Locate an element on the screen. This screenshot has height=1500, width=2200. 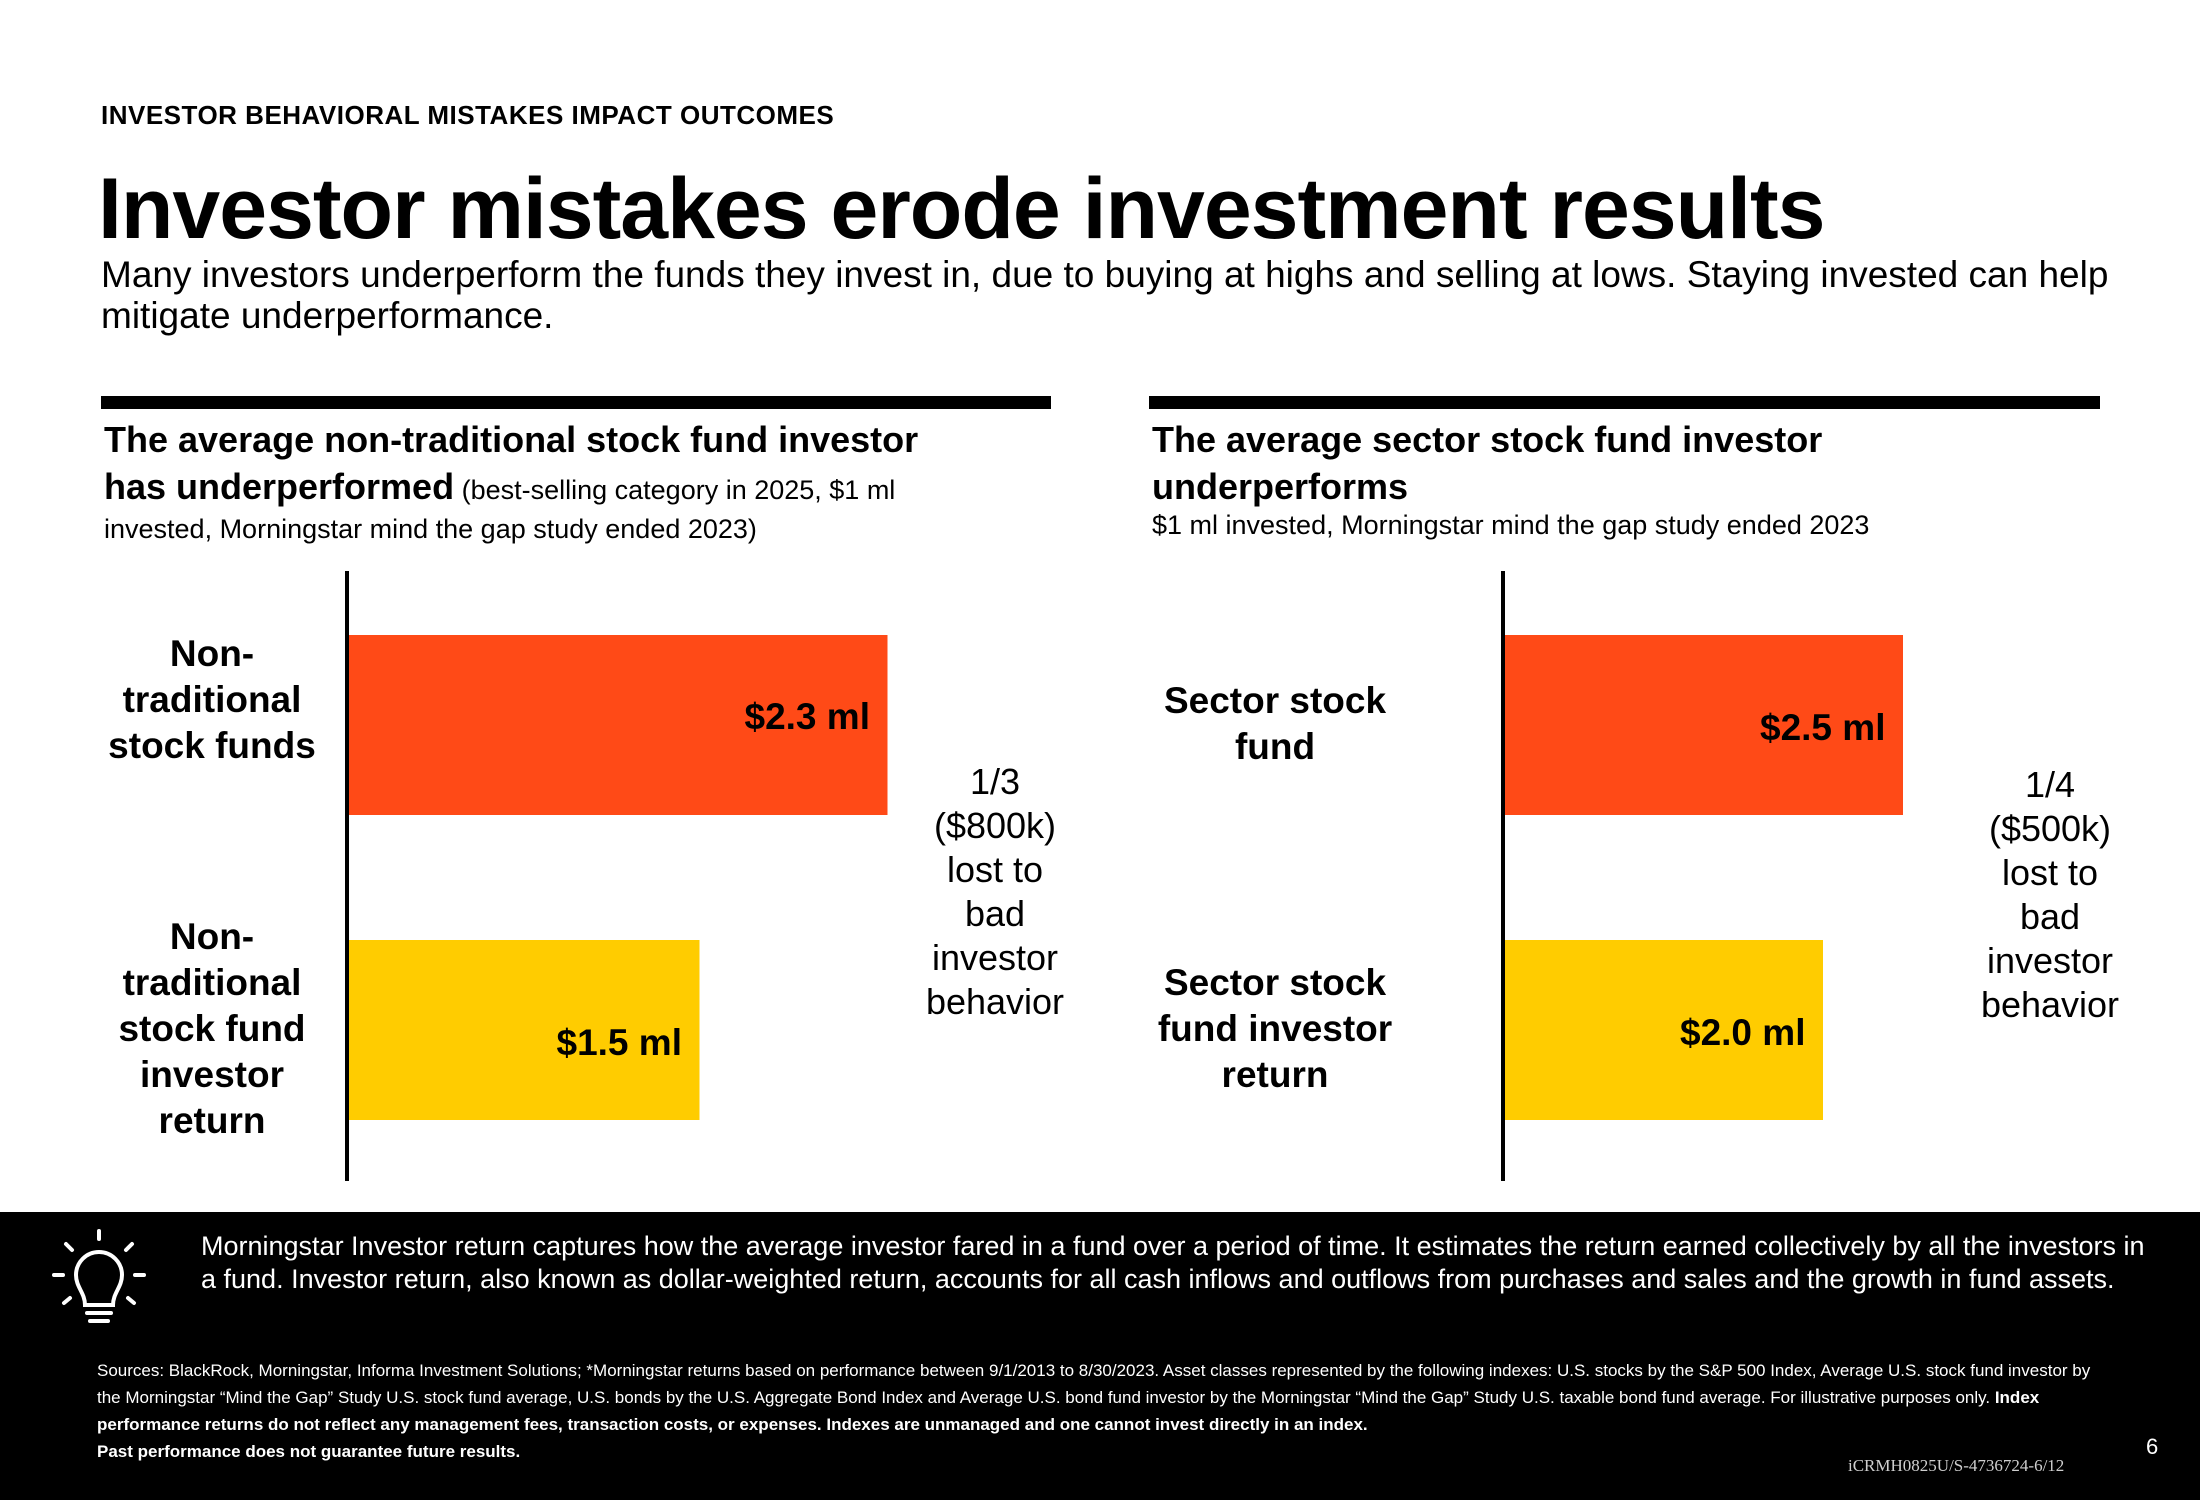
chart-2-category-1: Sector stock fund is located at coordinates (1275, 723).